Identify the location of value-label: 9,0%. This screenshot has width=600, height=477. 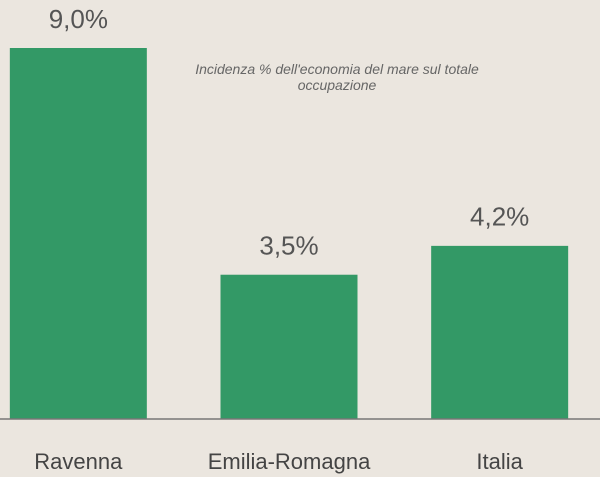
(78, 19).